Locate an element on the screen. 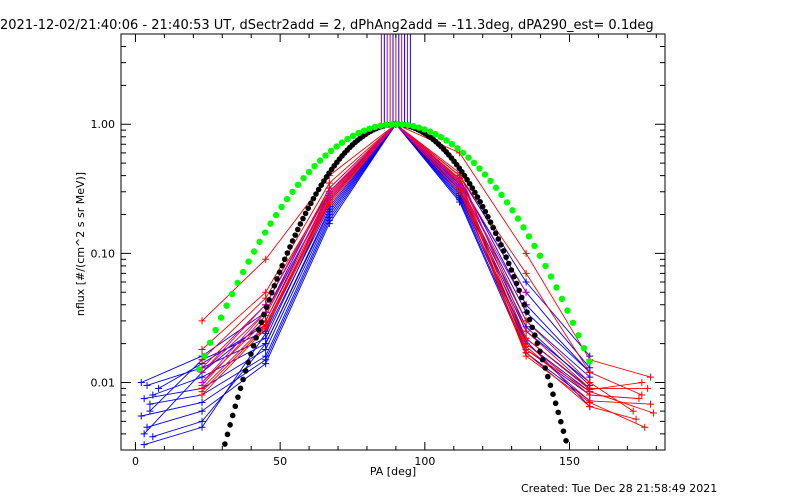 This screenshot has width=800, height=500. y-tick-label-0: 0.01 is located at coordinates (103, 382).